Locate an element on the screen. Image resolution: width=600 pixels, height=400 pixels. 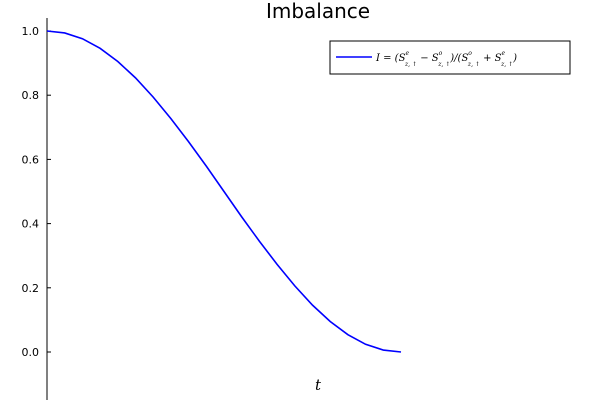
y-tick-label: 0.8 is located at coordinates (31, 95).